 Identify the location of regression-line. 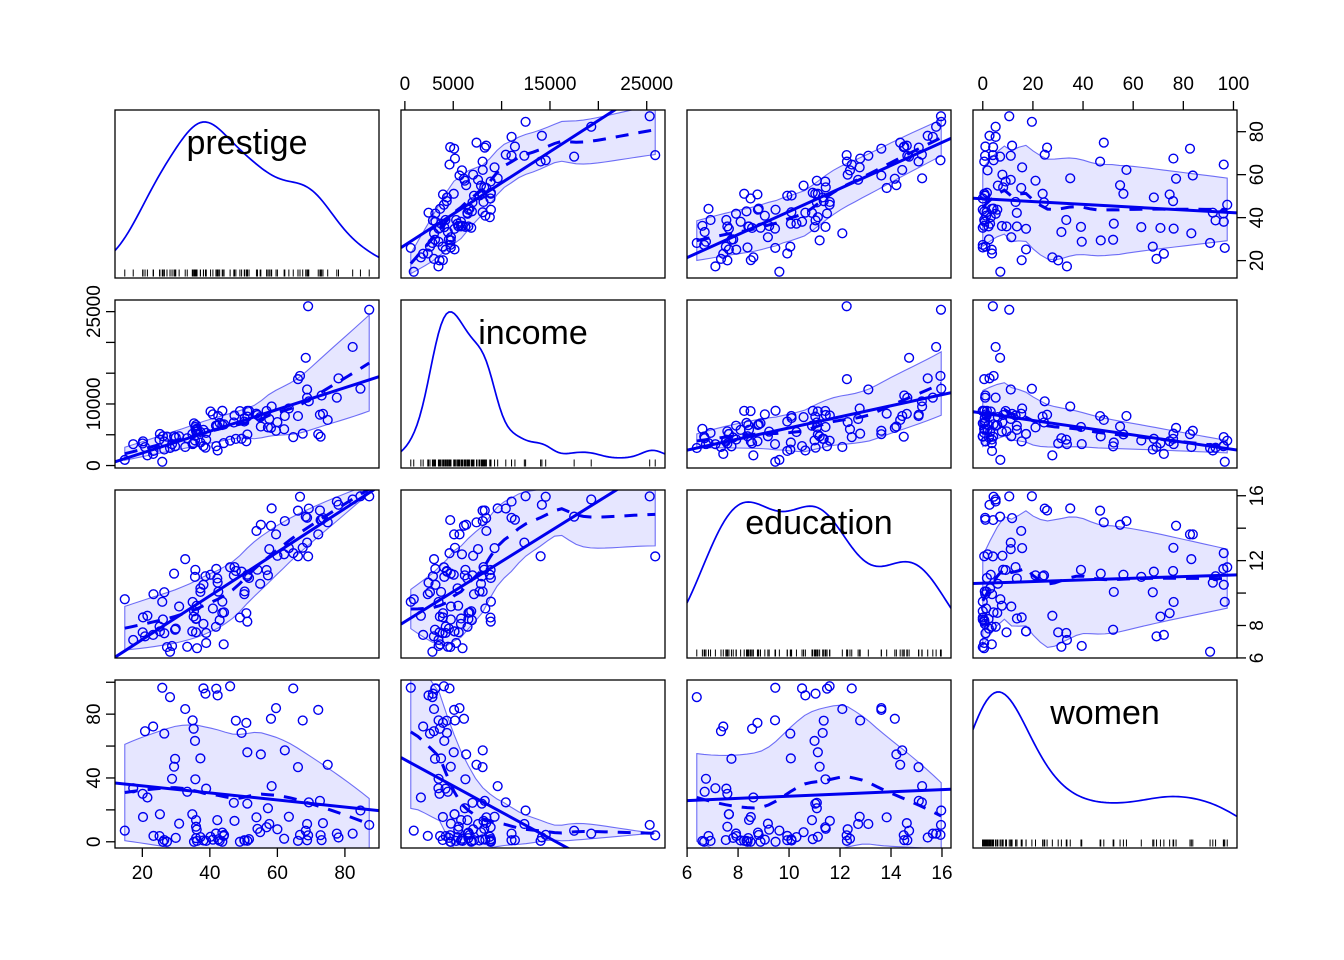
(510, 558).